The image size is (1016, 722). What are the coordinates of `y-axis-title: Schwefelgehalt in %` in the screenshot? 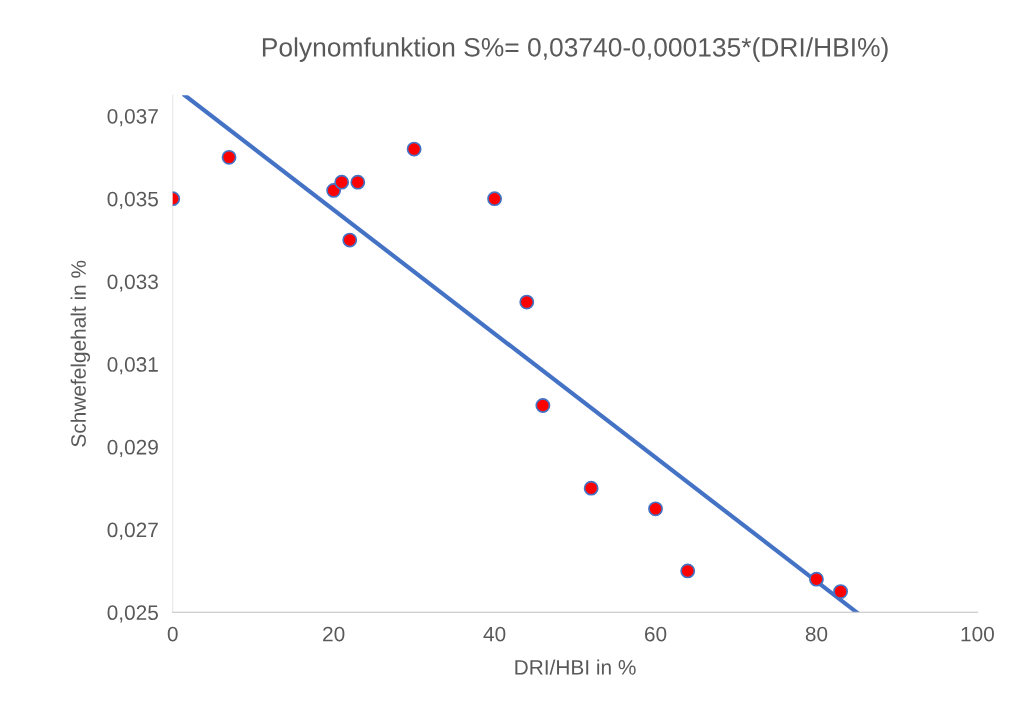 It's located at (80, 353).